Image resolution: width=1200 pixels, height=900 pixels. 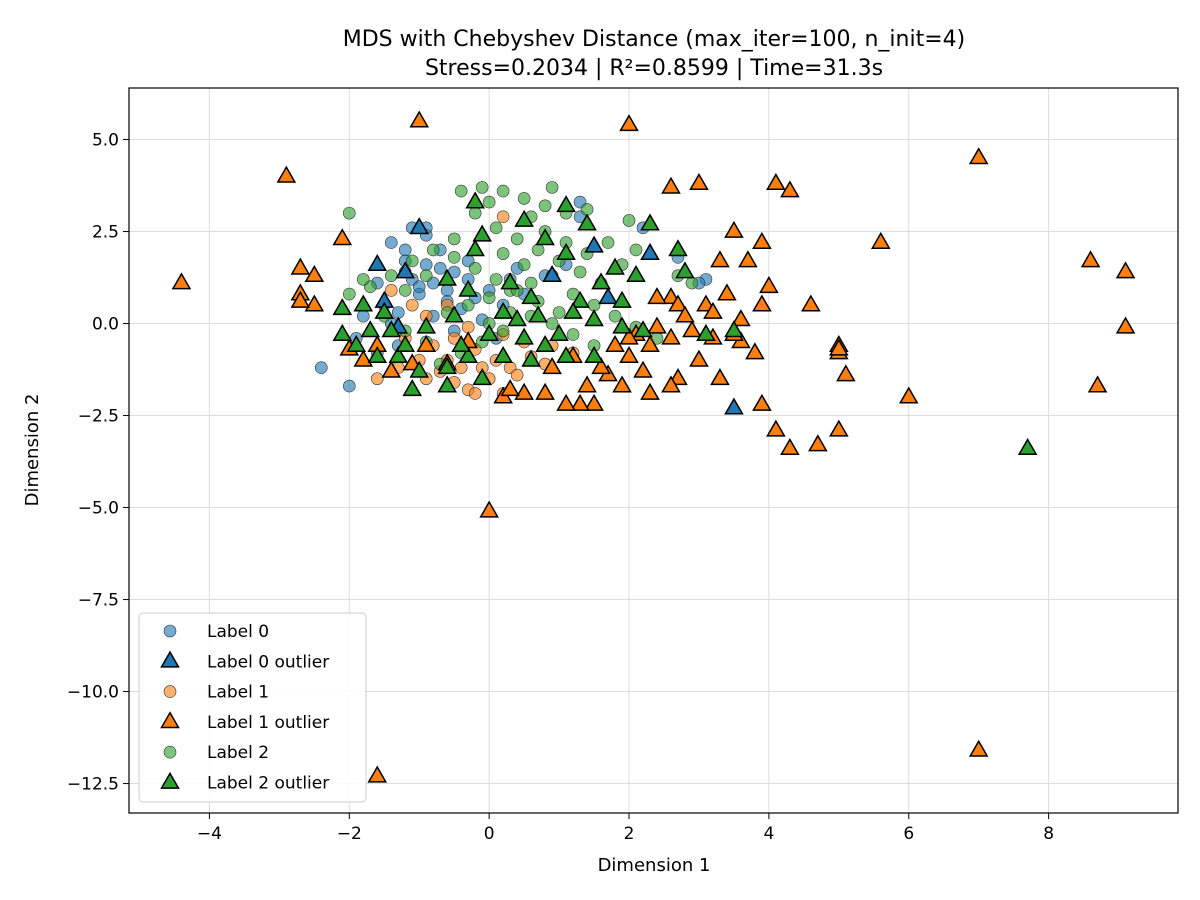 What do you see at coordinates (98, 417) in the screenshot?
I see `y-tick-label: −2.5` at bounding box center [98, 417].